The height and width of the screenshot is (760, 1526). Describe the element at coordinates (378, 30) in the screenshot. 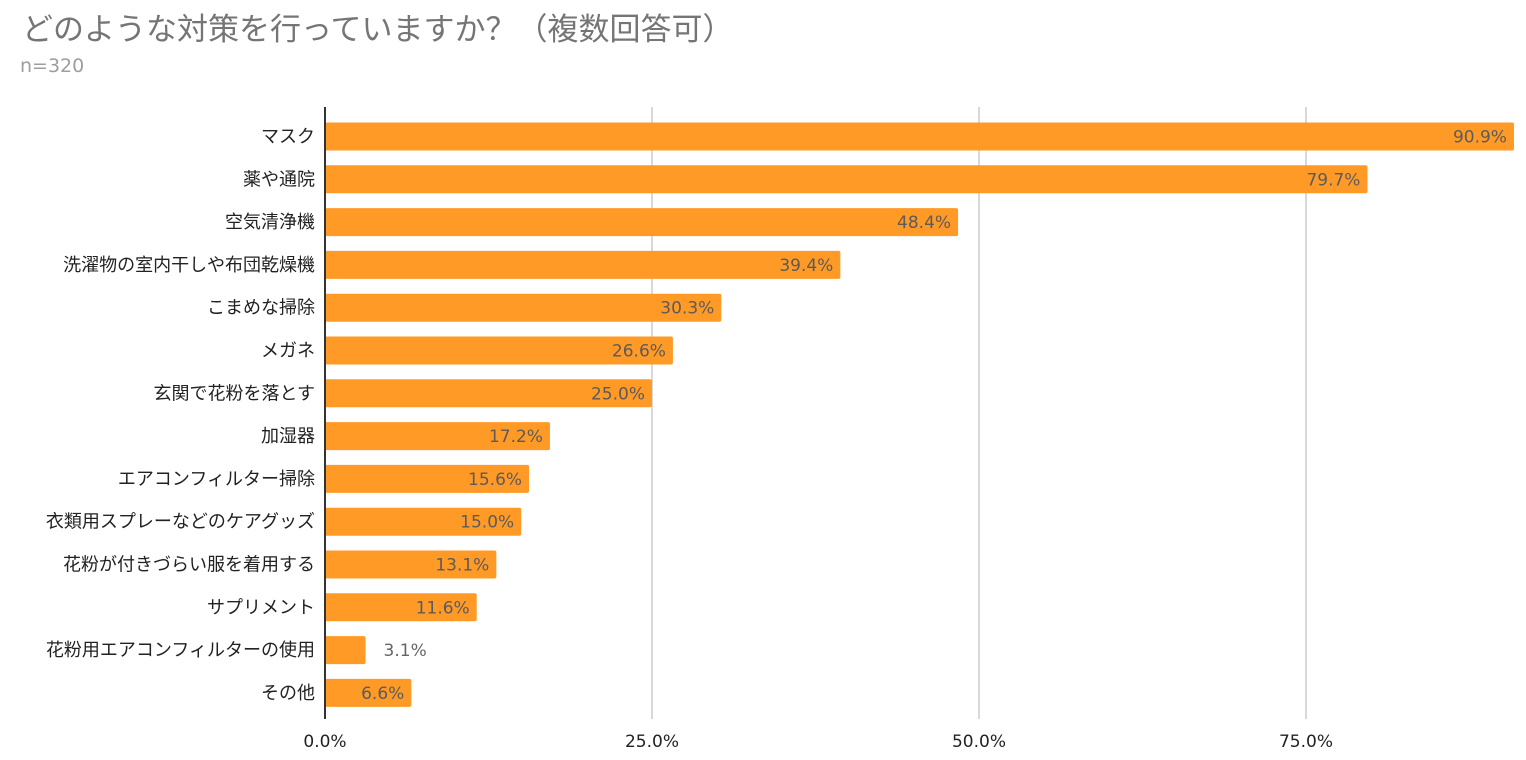

I see `chart-title: どのような対策を行っていますか？（複数回答可）` at that location.